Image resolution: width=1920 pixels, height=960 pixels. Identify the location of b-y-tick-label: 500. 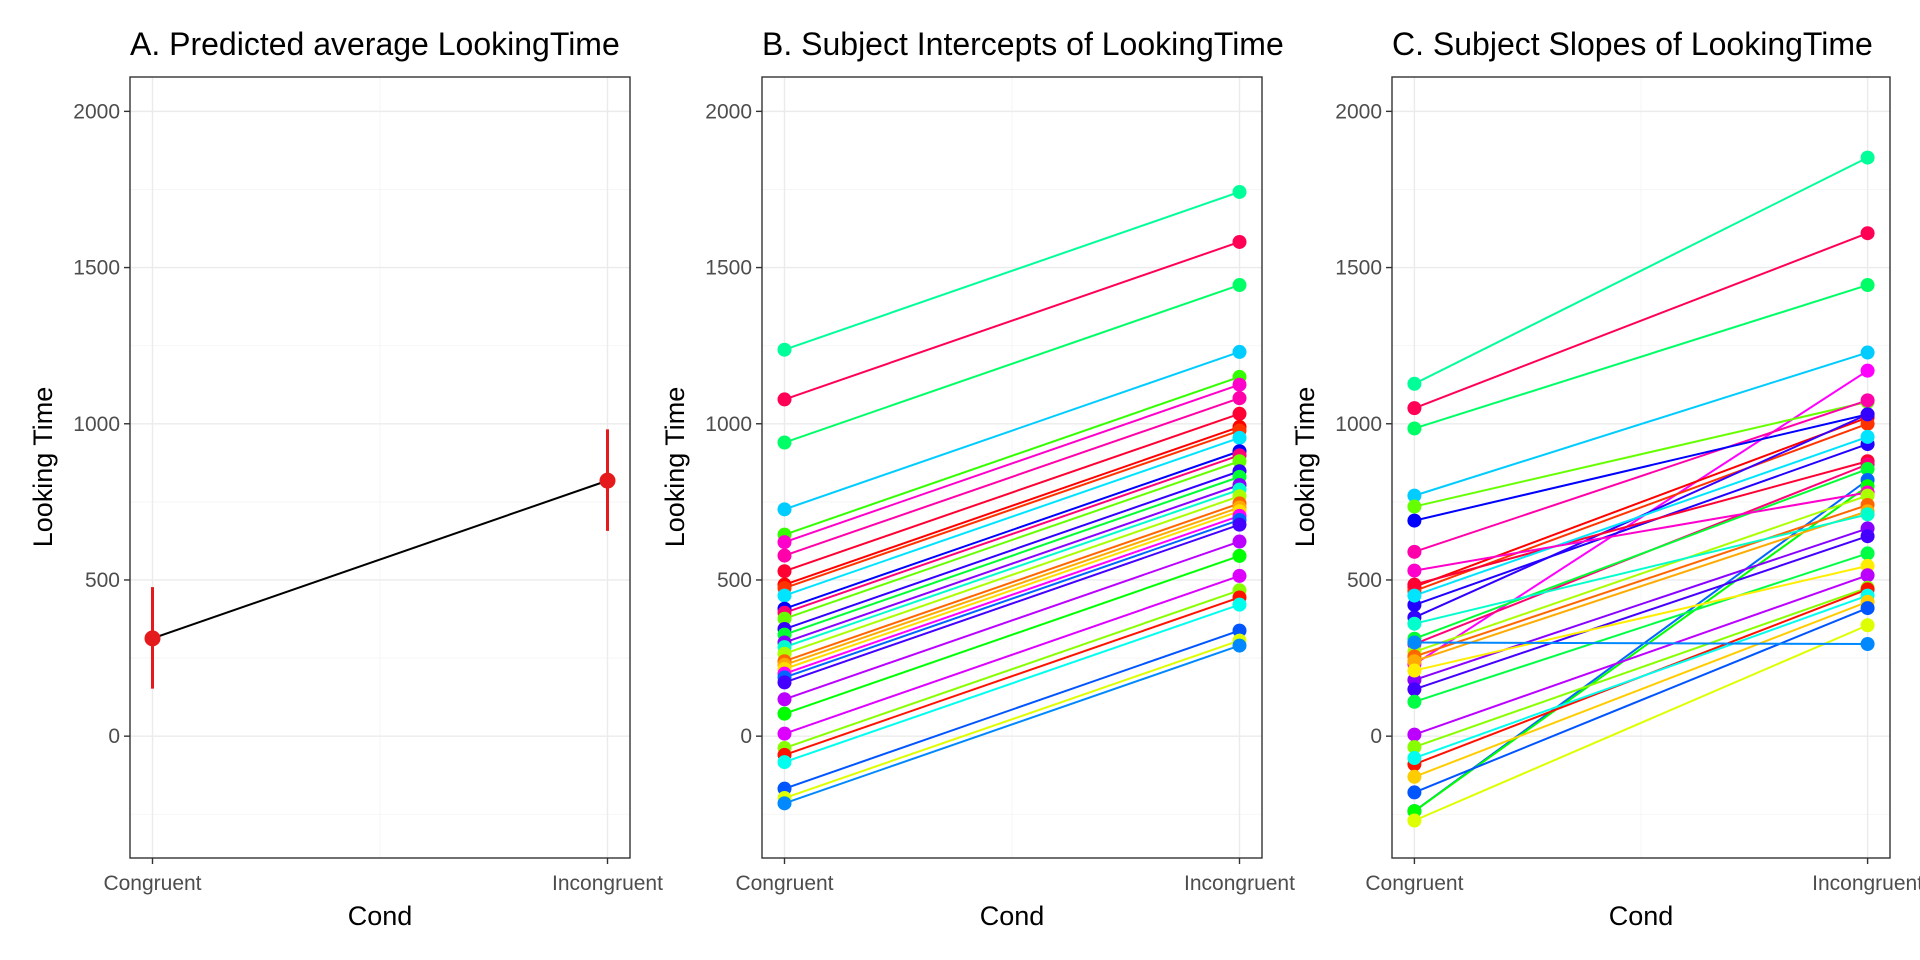
(734, 580).